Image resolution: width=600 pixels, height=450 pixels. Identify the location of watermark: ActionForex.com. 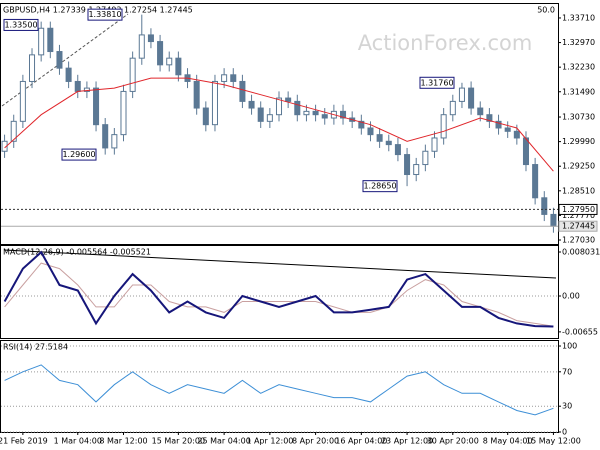
(445, 43).